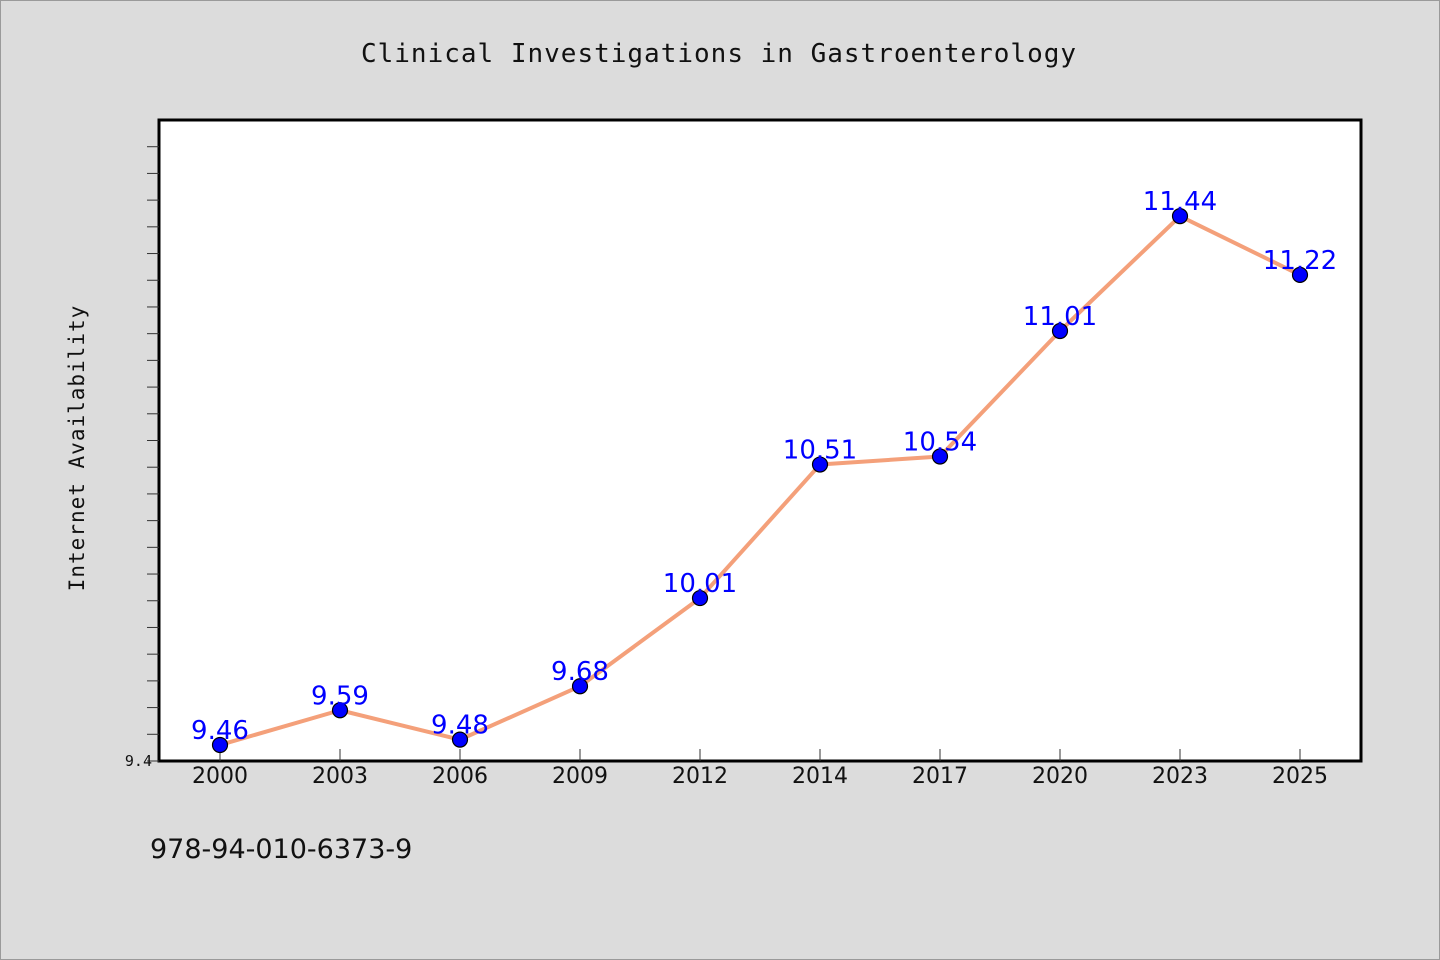 Image resolution: width=1440 pixels, height=960 pixels. Describe the element at coordinates (340, 776) in the screenshot. I see `x-tick-label: 2003` at that location.